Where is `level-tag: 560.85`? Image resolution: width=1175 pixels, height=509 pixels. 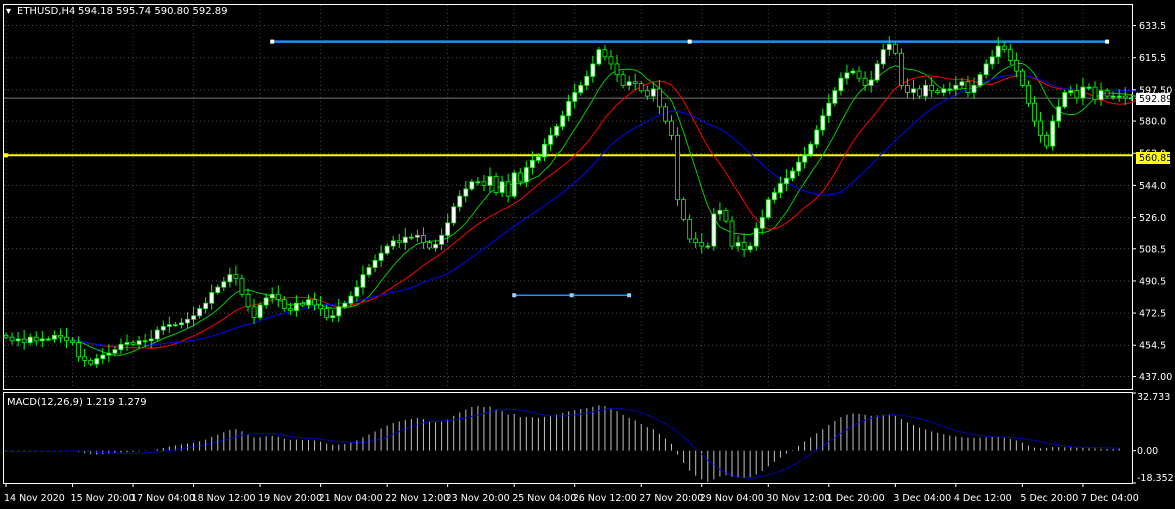 level-tag: 560.85 is located at coordinates (1155, 158).